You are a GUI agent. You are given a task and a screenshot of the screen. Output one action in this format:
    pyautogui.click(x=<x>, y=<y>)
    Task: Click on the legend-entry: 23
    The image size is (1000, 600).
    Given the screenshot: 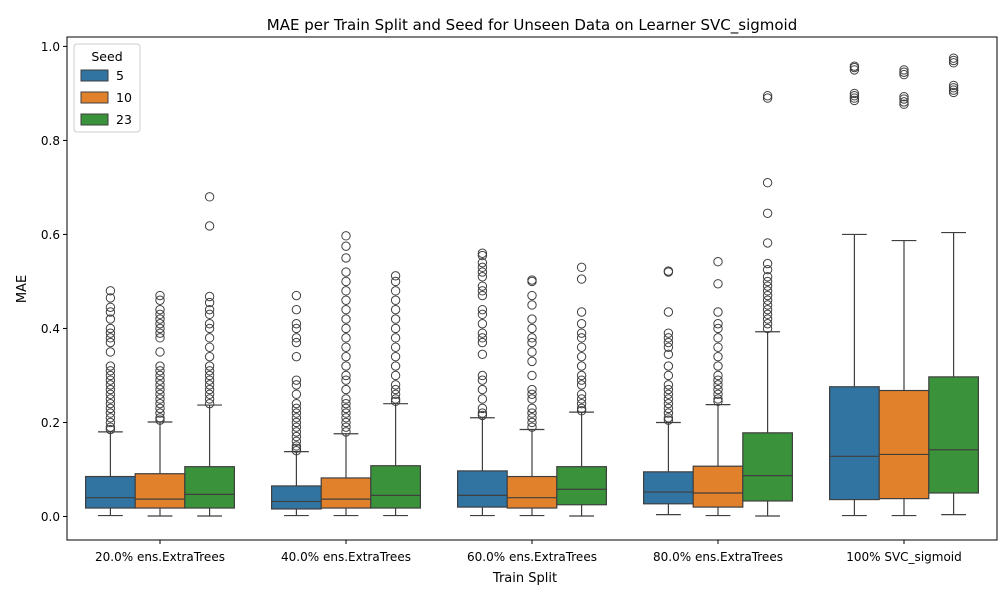 What is the action you would take?
    pyautogui.click(x=124, y=119)
    